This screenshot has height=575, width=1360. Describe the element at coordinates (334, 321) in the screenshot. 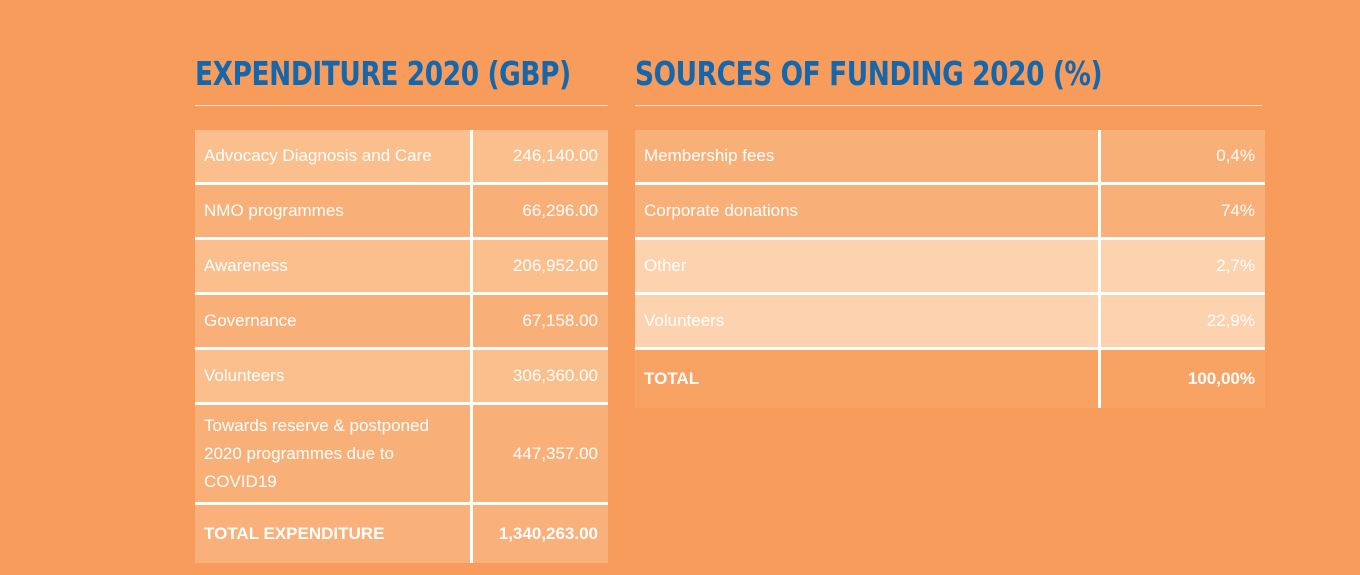

I see `row-label: Governance` at that location.